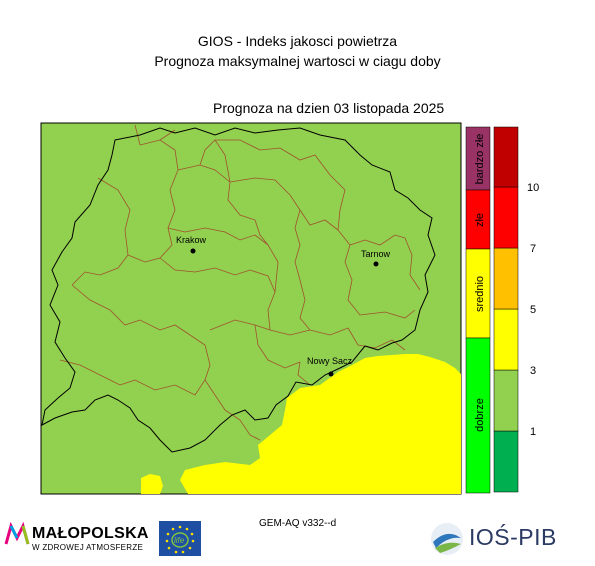 The image size is (595, 566). I want to click on malopolska-tagline: W ZDROWEJ ATMOSFERZE, so click(88, 547).